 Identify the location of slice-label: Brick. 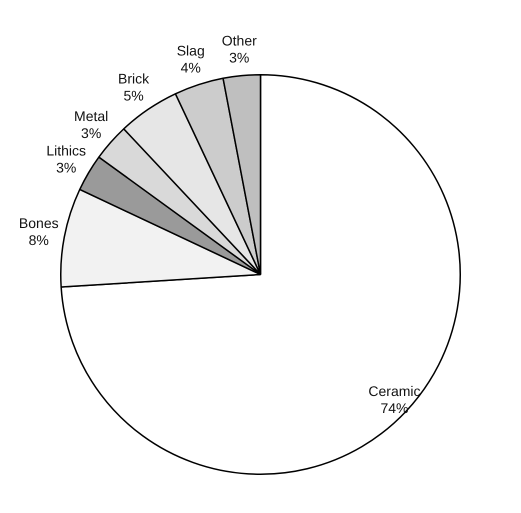
(134, 78).